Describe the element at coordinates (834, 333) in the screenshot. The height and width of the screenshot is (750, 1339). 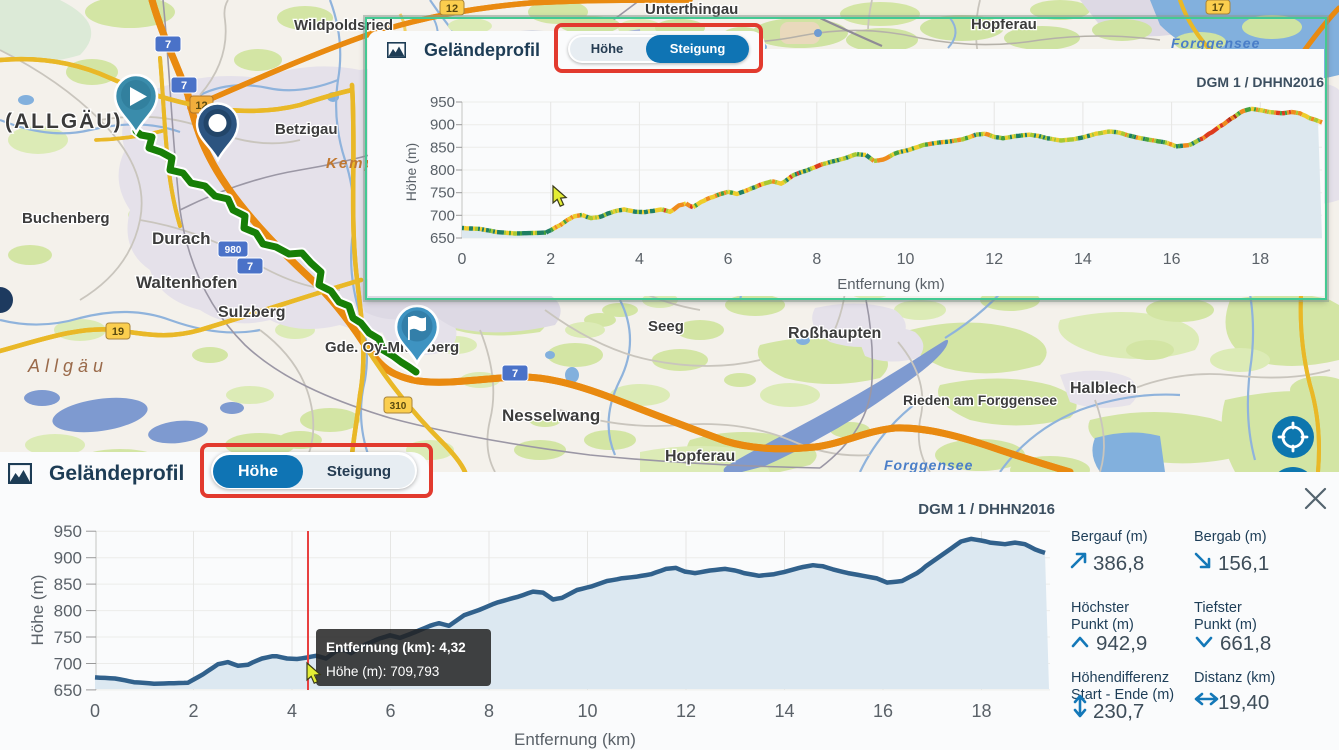
I see `svg-text: Roßhaupten` at that location.